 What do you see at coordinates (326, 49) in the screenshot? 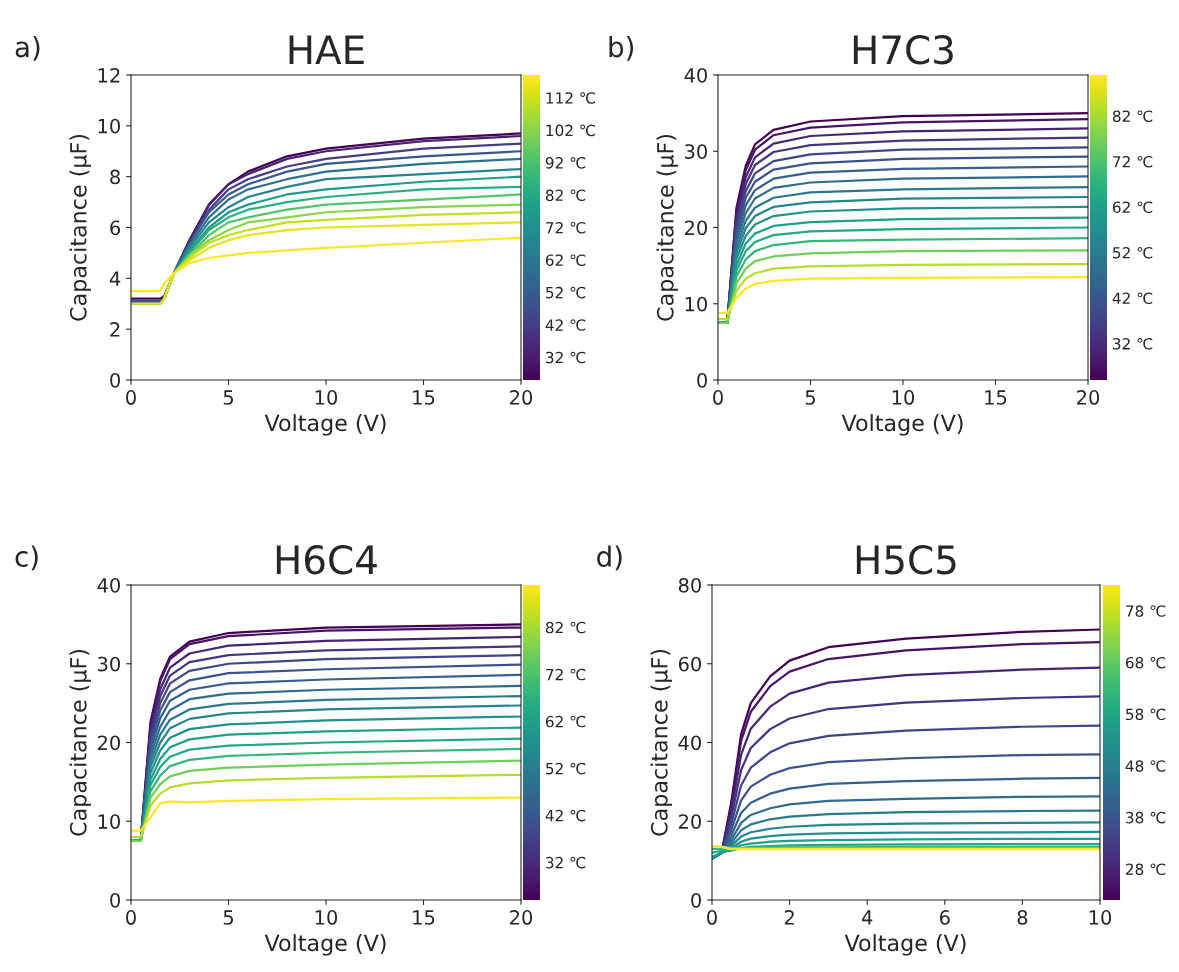
I see `chart-title: HAE` at bounding box center [326, 49].